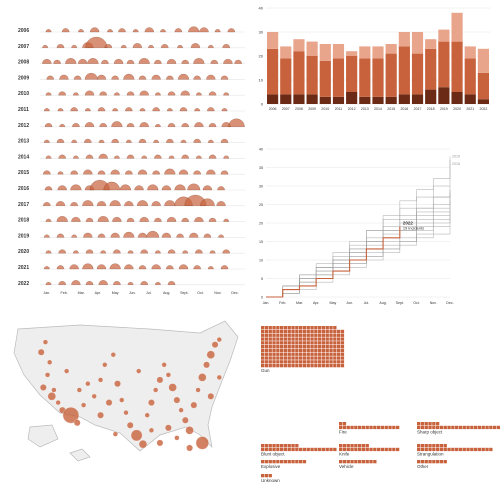 The image size is (500, 500). I want to click on y-tick-label: 10, so click(261, 80).